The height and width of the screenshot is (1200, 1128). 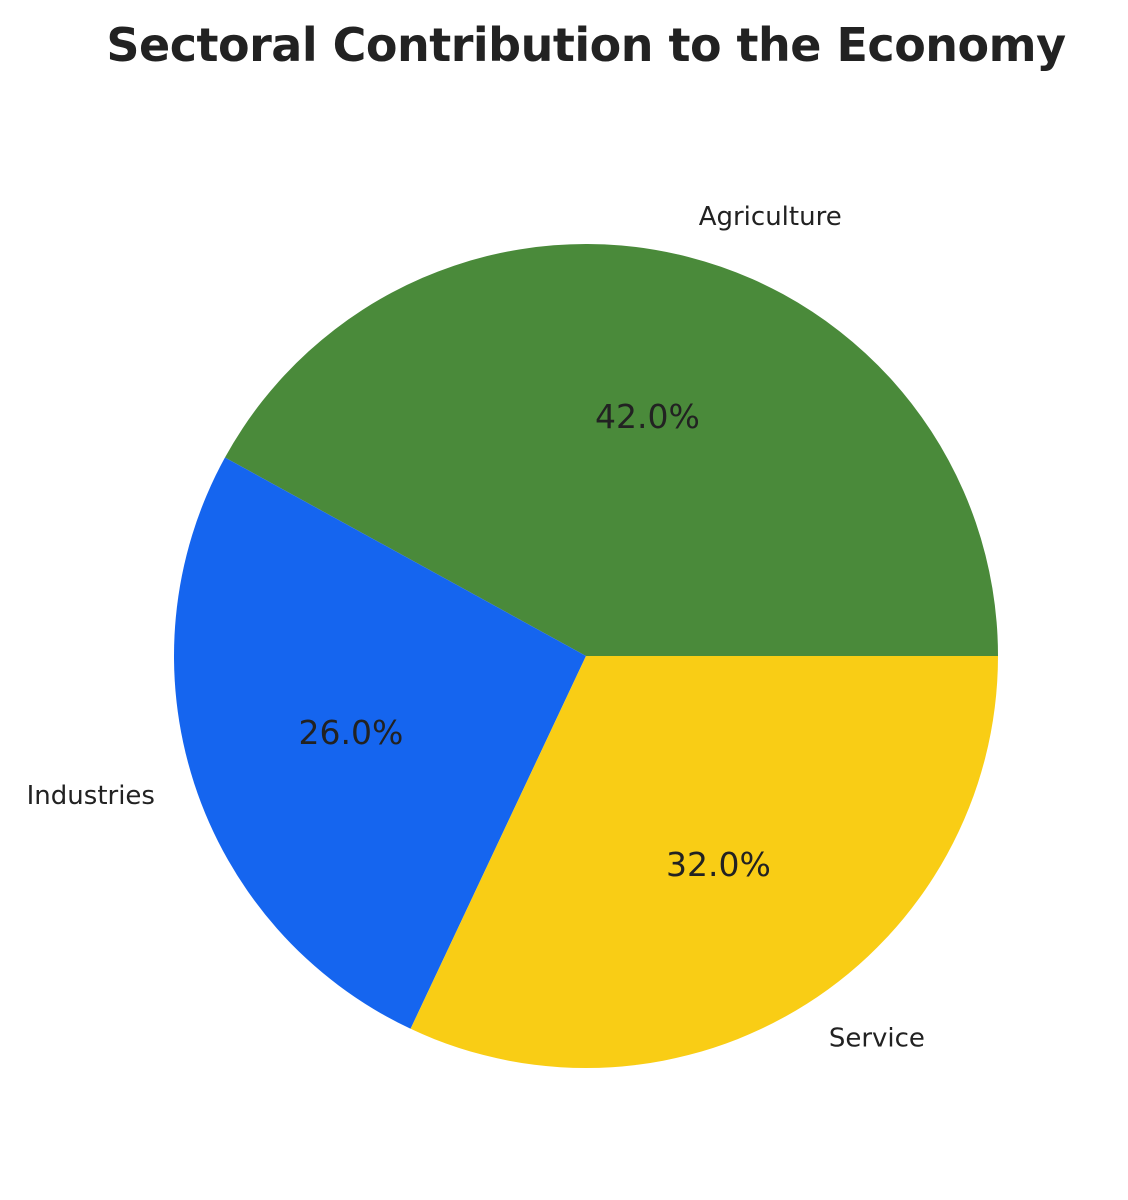 What do you see at coordinates (718, 864) in the screenshot?
I see `percent-label-service: 32.0%` at bounding box center [718, 864].